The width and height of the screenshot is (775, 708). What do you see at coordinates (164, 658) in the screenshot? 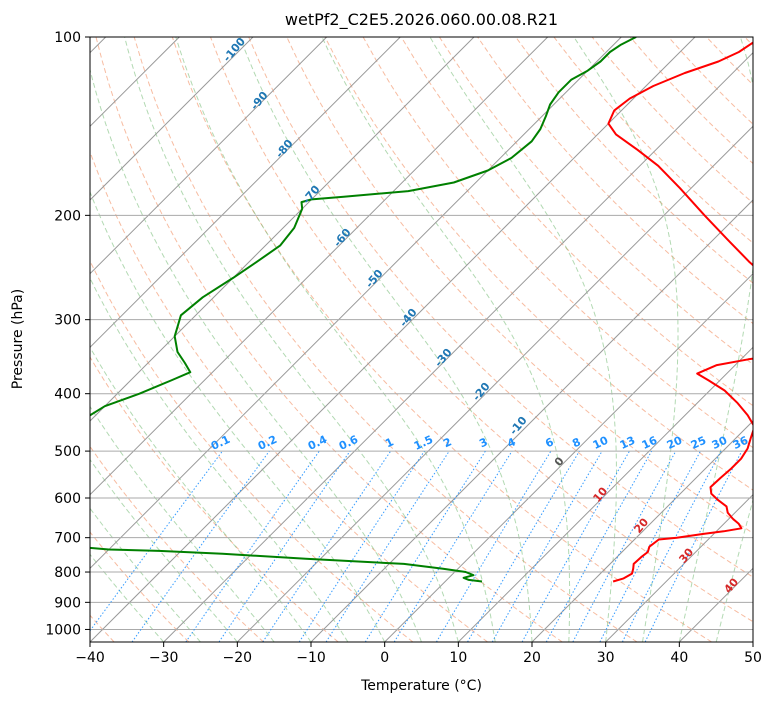
I see `x-tick-label: −30` at bounding box center [164, 658].